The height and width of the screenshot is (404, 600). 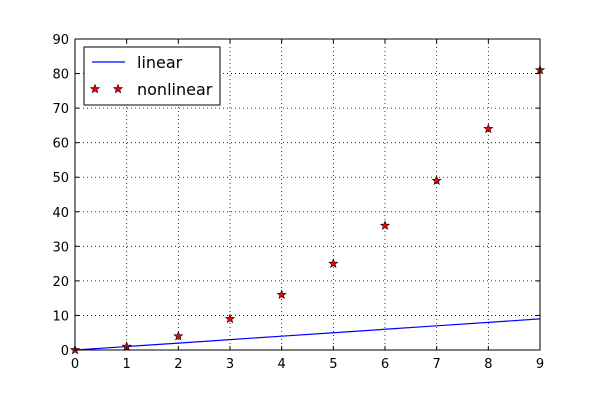 What do you see at coordinates (60, 144) in the screenshot?
I see `y-tick-label: 60` at bounding box center [60, 144].